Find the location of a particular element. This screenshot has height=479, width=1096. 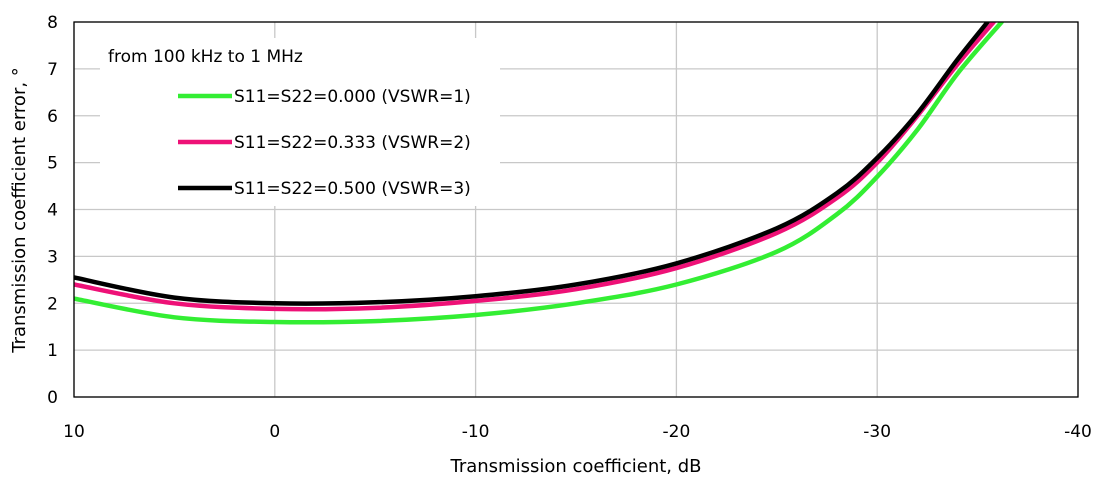

x-tick-label: 10 is located at coordinates (74, 432).